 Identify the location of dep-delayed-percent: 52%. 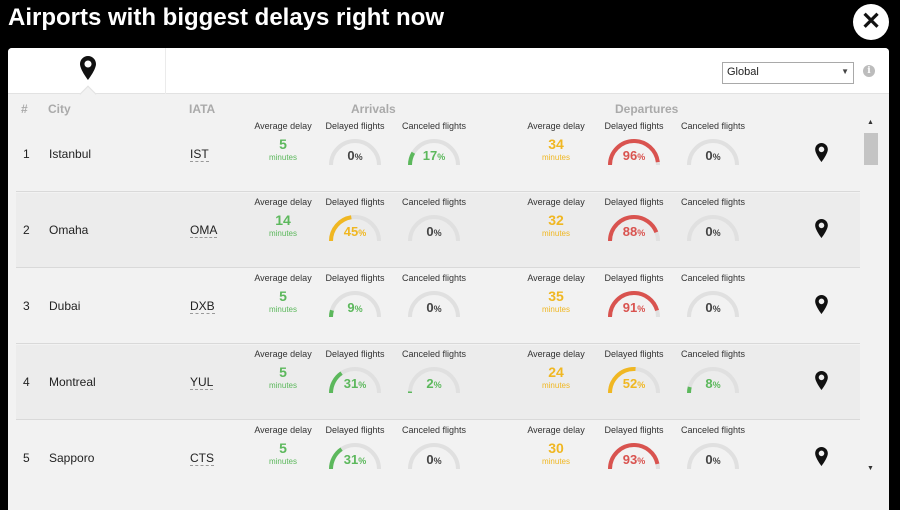
(634, 383).